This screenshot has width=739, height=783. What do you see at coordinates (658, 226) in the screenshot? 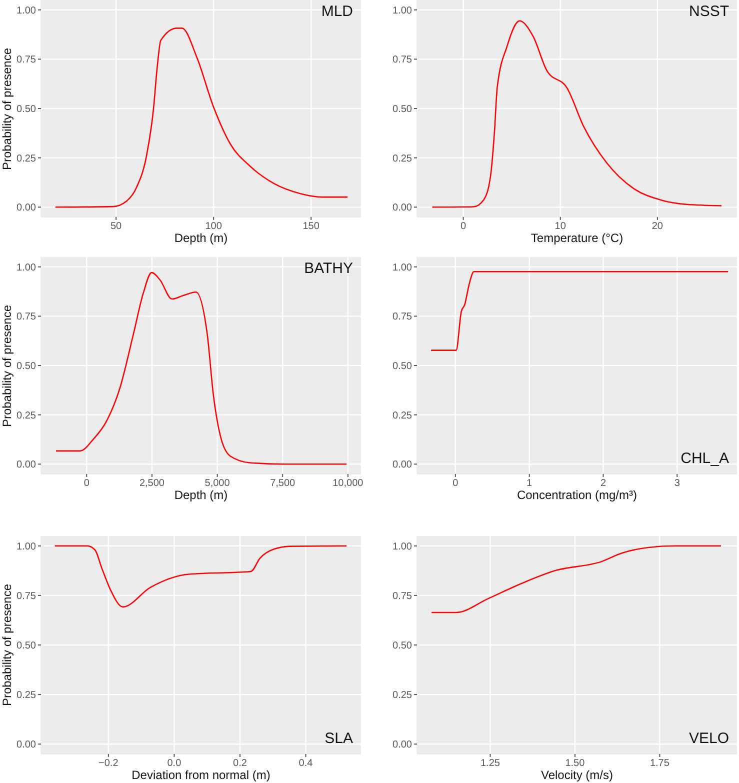
I see `x-tick-label: 20` at bounding box center [658, 226].